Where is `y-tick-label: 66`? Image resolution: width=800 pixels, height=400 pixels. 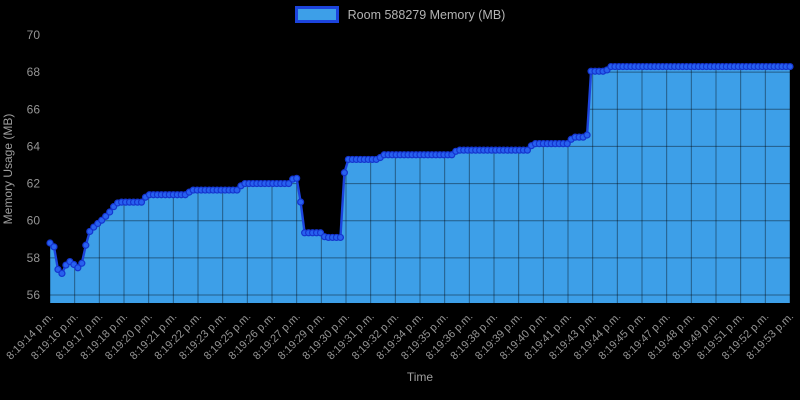 y-tick-label: 66 is located at coordinates (34, 109).